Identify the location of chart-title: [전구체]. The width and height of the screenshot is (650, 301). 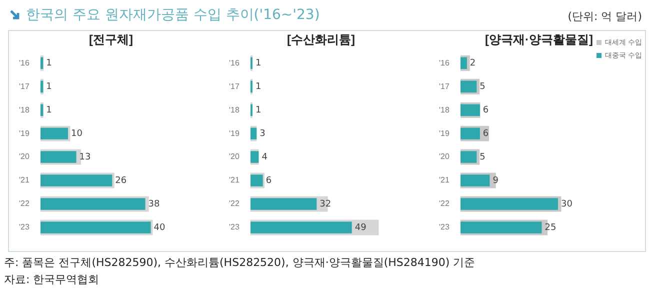
(111, 39).